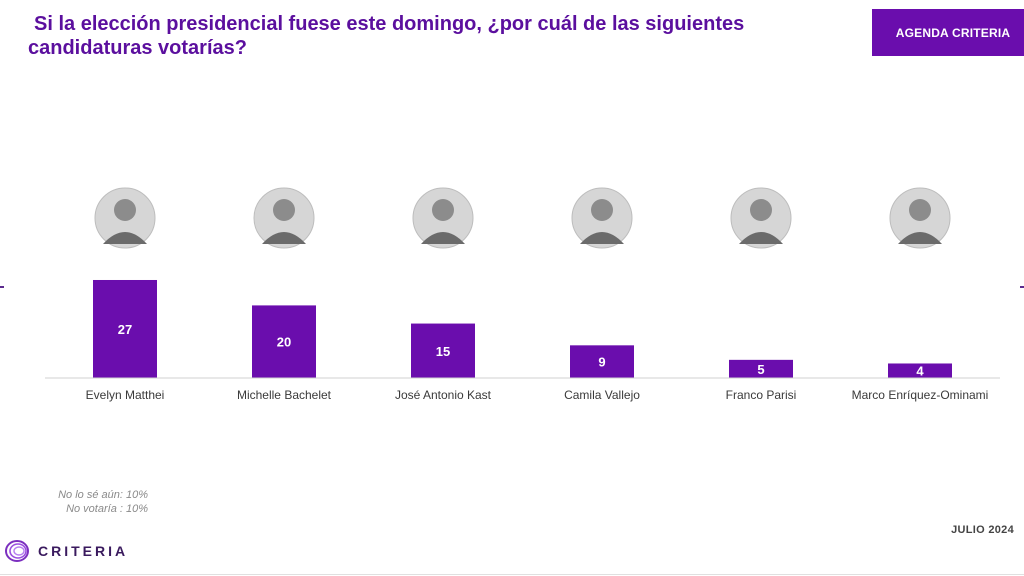 The image size is (1024, 576). What do you see at coordinates (83, 551) in the screenshot?
I see `brand-name: CRITERIA` at bounding box center [83, 551].